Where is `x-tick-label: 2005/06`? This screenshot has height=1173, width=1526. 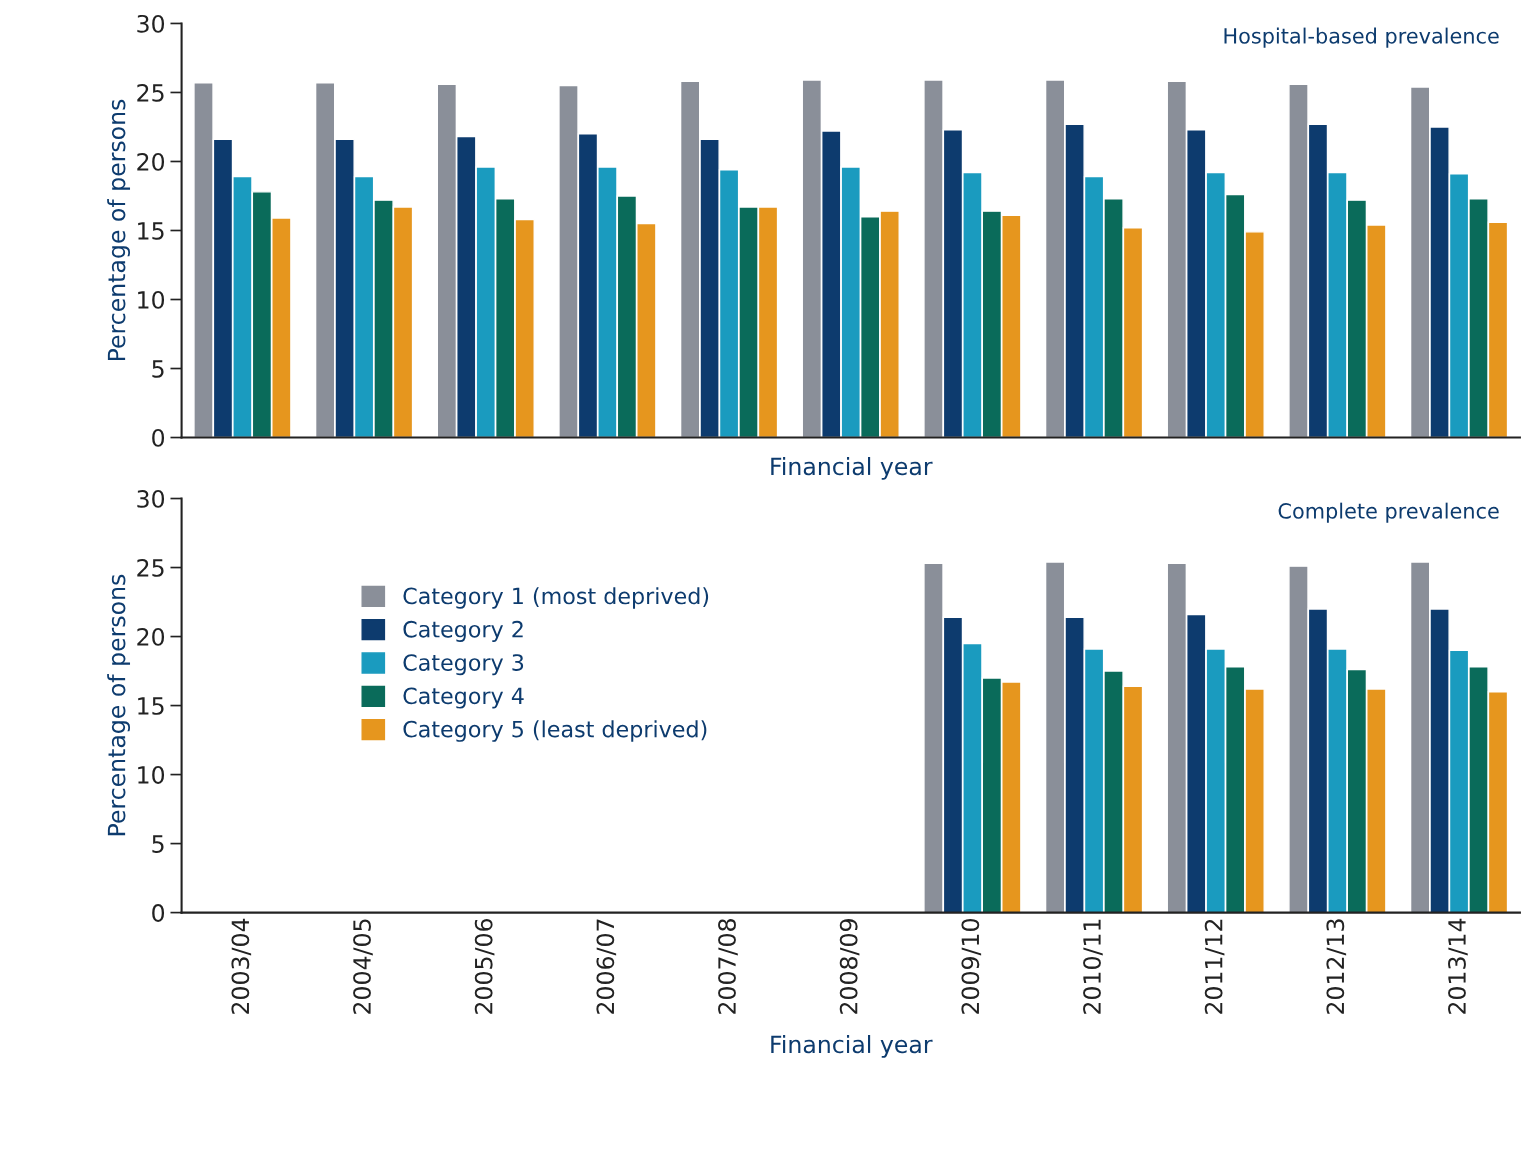 x-tick-label: 2005/06 is located at coordinates (484, 966).